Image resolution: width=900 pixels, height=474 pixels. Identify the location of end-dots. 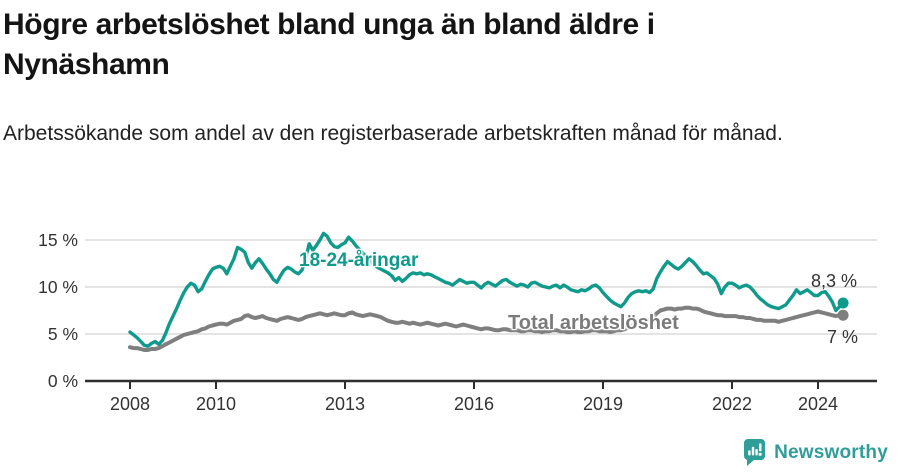
(843, 309).